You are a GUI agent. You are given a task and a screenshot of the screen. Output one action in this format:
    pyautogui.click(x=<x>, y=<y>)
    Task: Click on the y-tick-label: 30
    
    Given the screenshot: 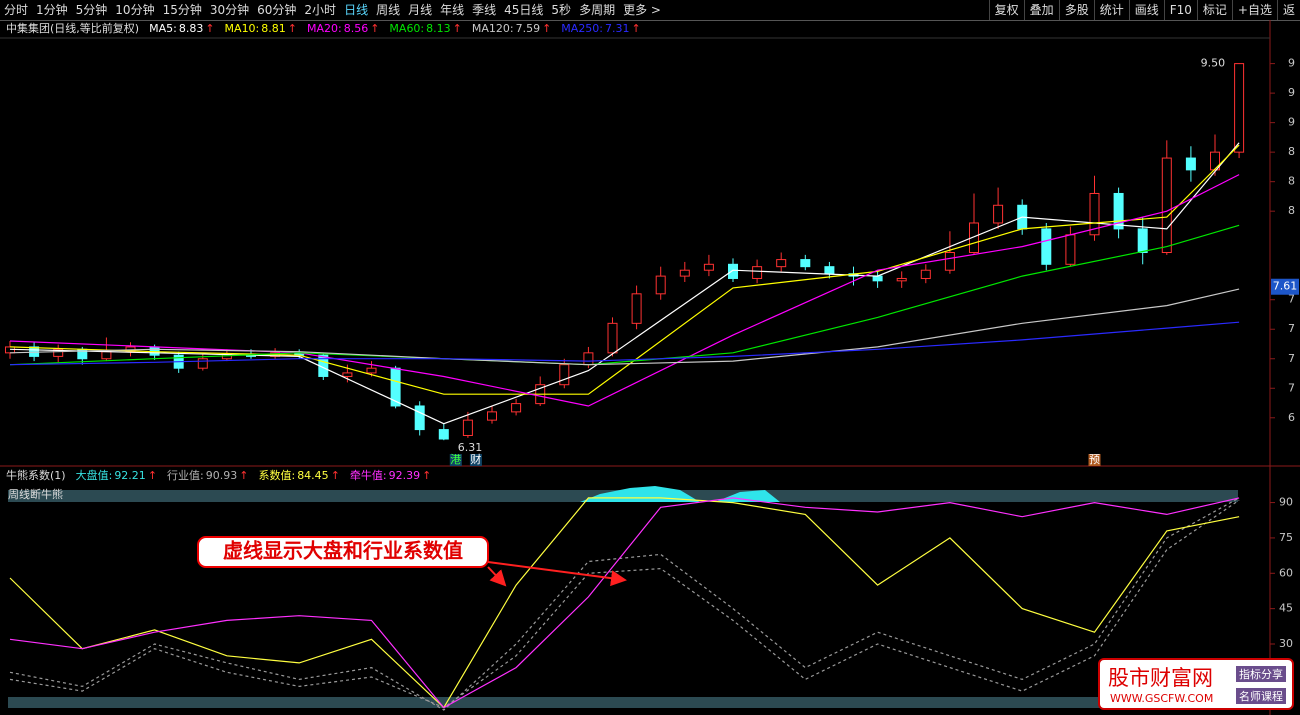 What is the action you would take?
    pyautogui.click(x=1286, y=643)
    